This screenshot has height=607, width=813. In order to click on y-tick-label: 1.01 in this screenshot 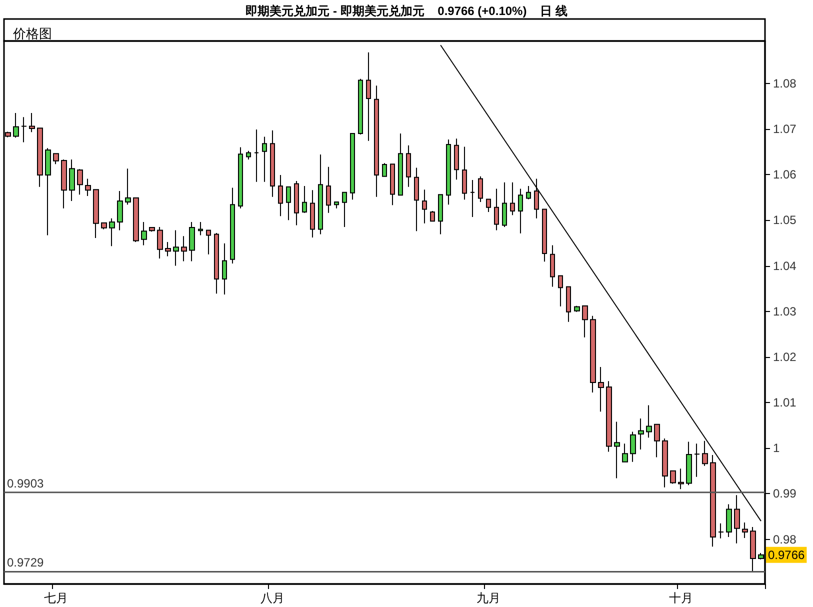, I will do `click(785, 403)`.